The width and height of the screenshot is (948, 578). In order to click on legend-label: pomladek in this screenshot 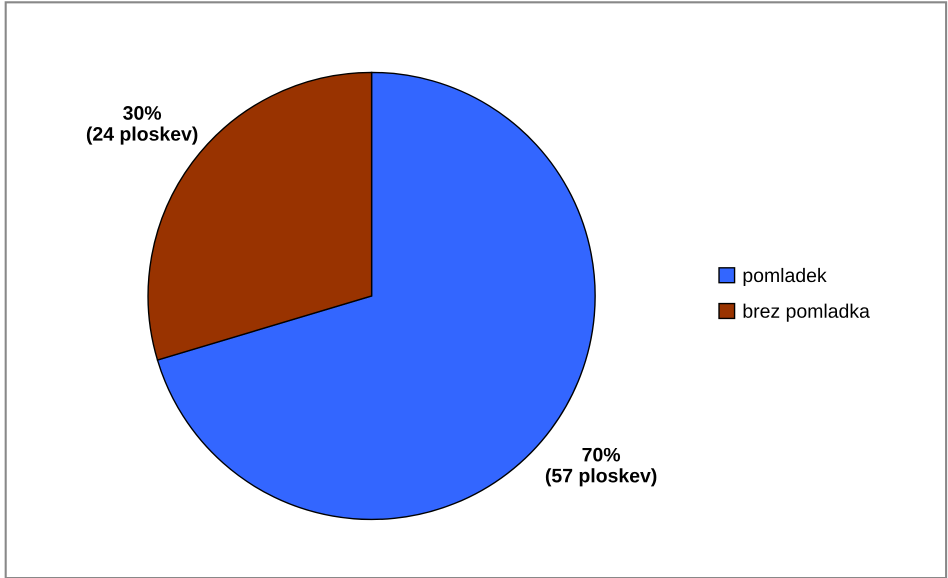, I will do `click(785, 277)`.